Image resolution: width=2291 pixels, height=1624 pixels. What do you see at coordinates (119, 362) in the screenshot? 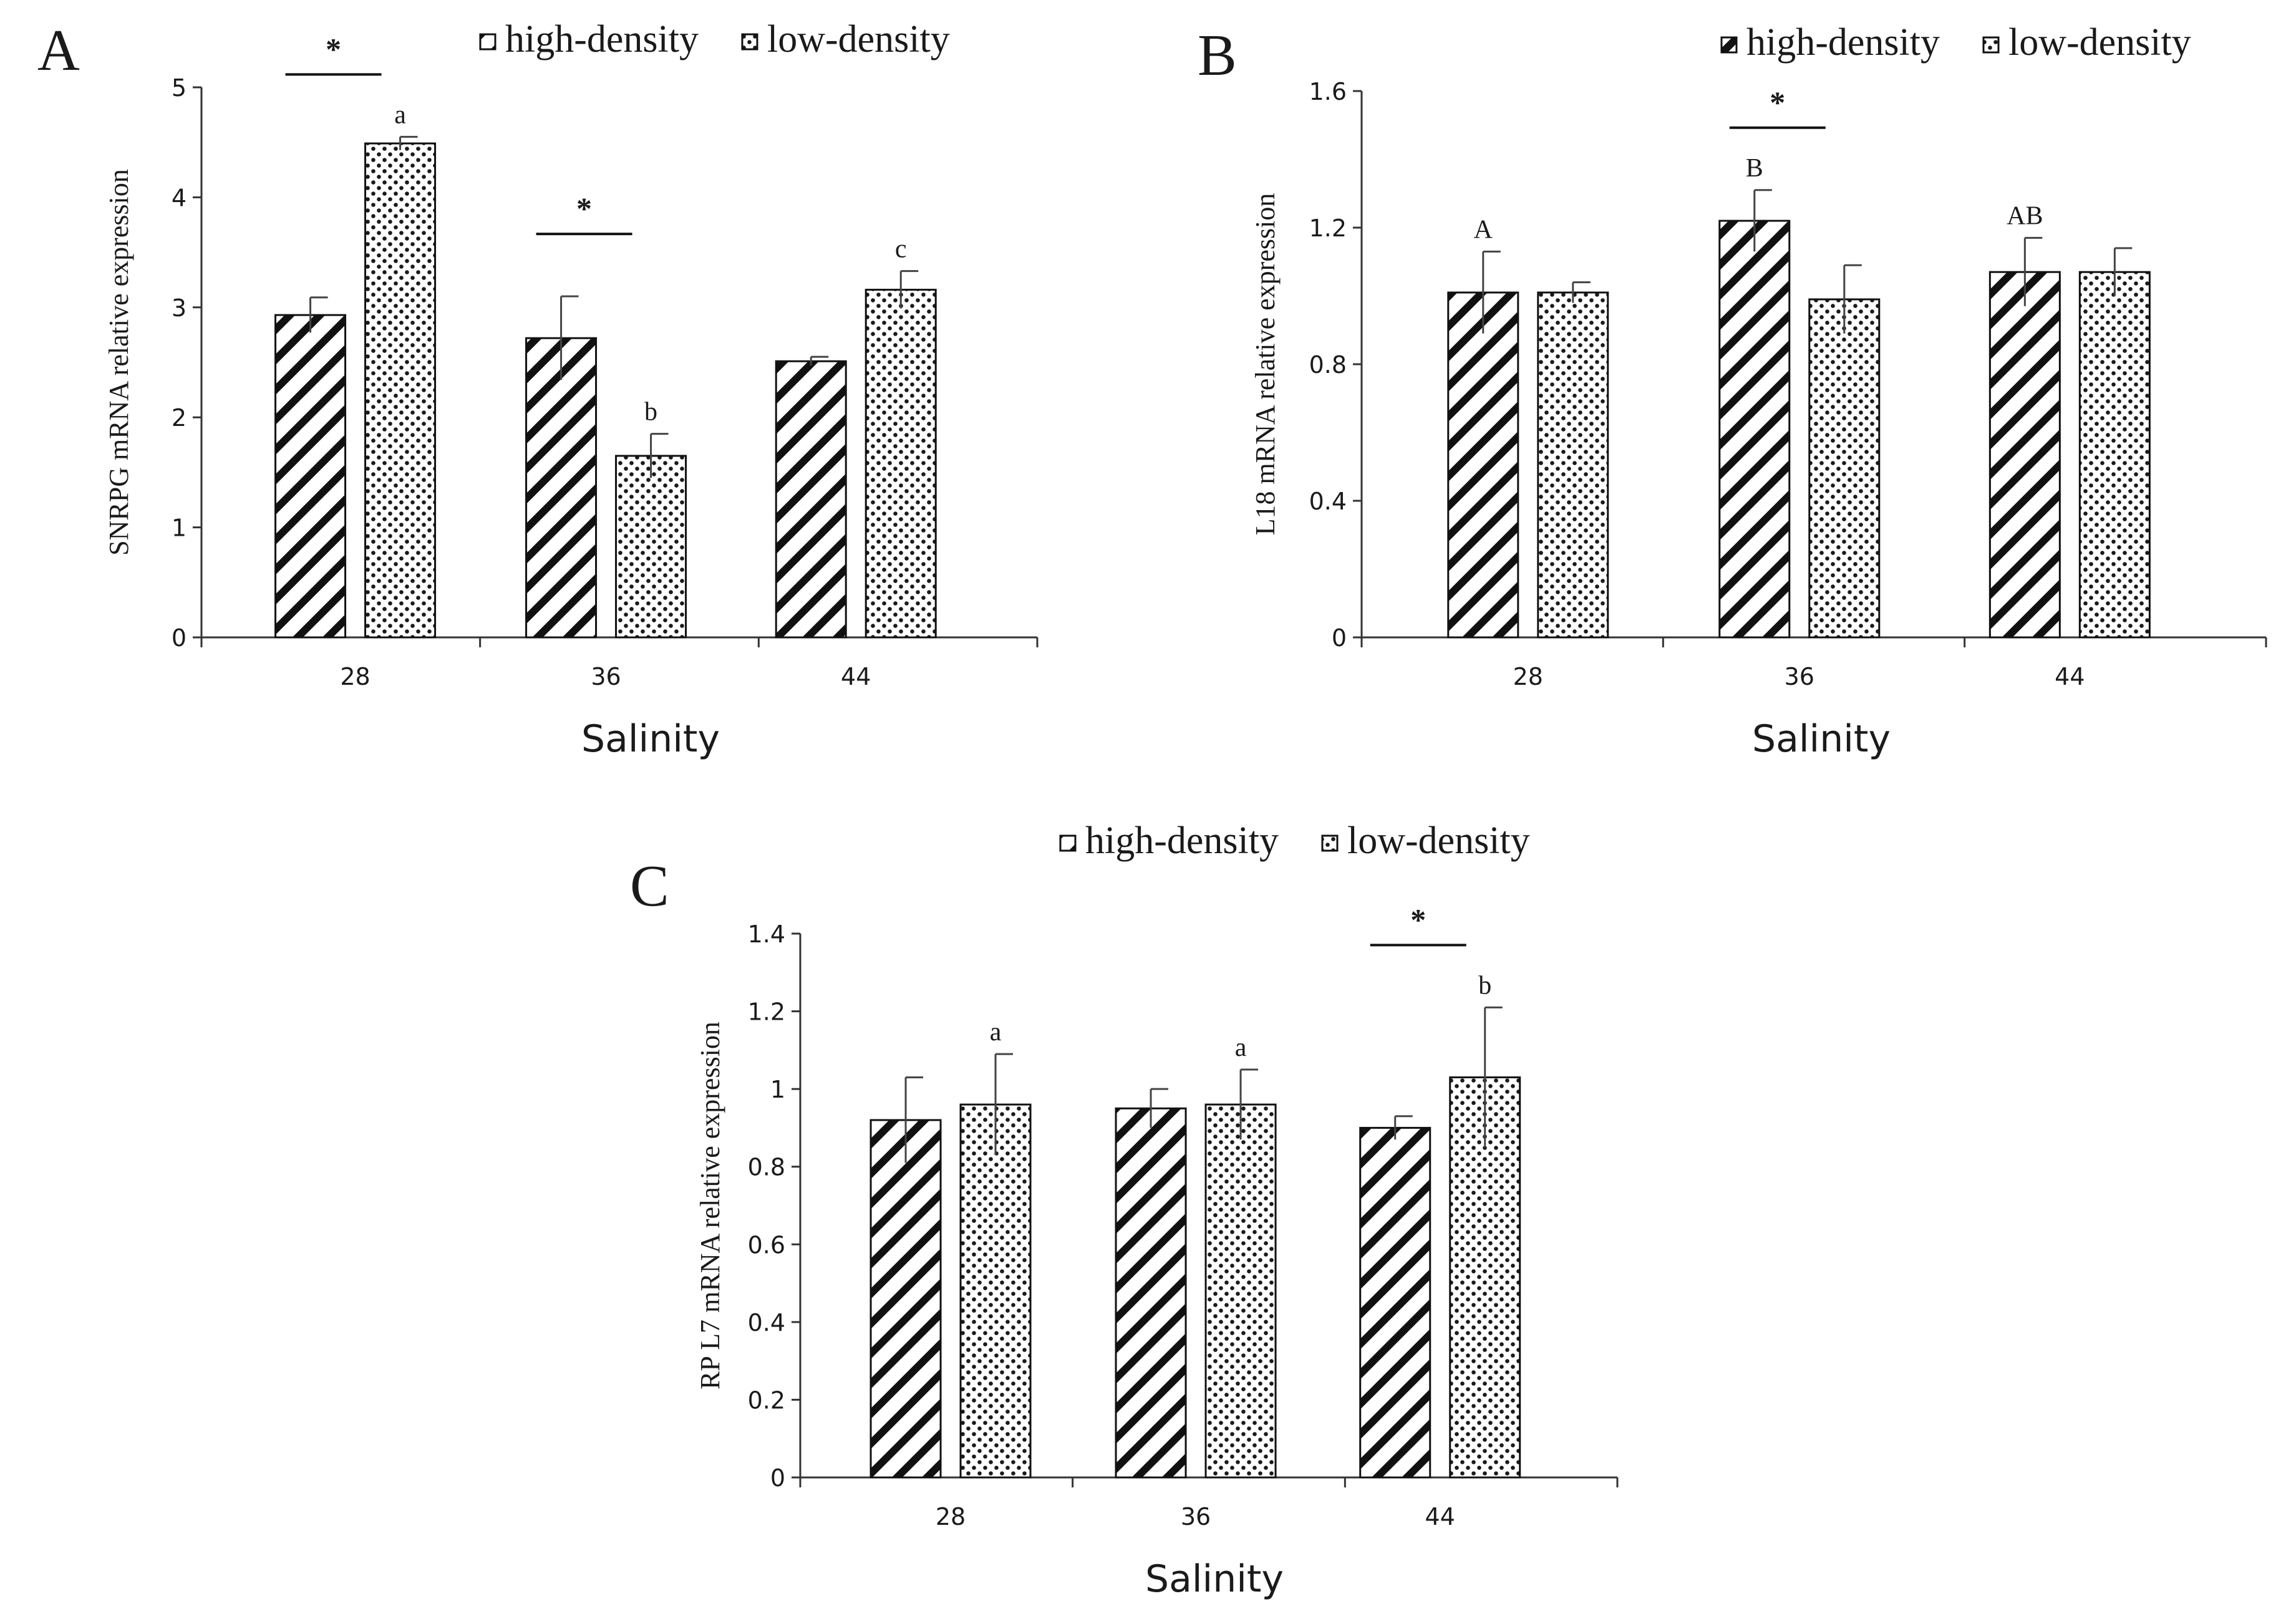
I see `y-axis-title: SNRPG mRNA relative expression` at bounding box center [119, 362].